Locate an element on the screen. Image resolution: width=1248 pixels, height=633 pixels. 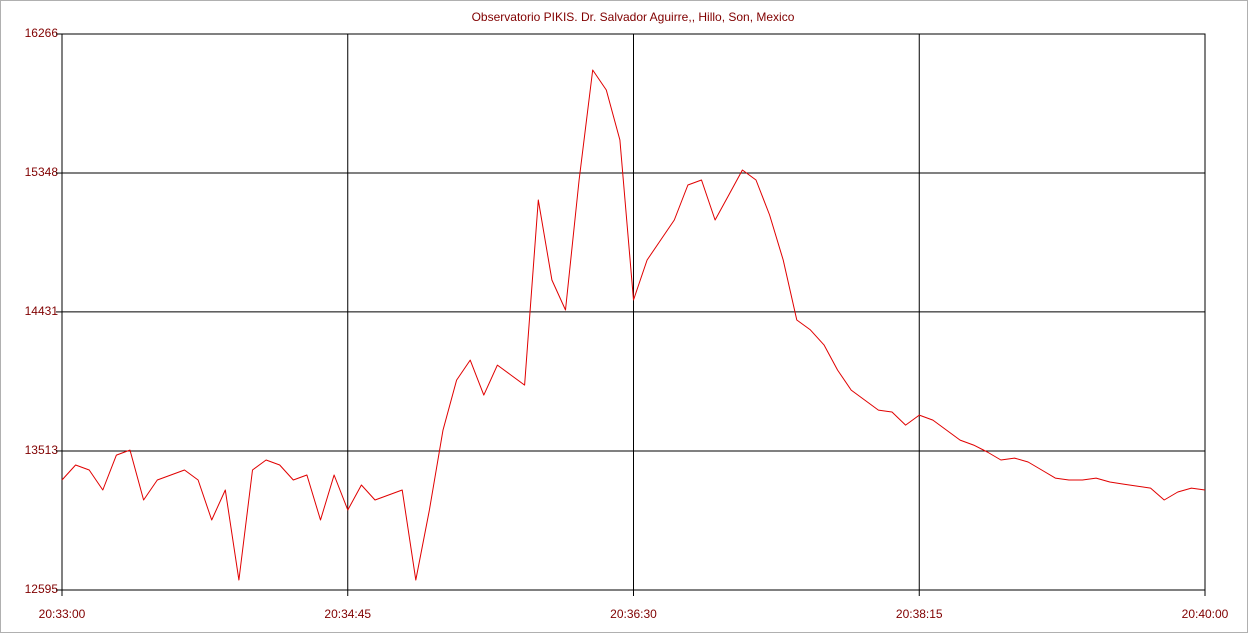
y-tick-label: 14431 is located at coordinates (42, 311).